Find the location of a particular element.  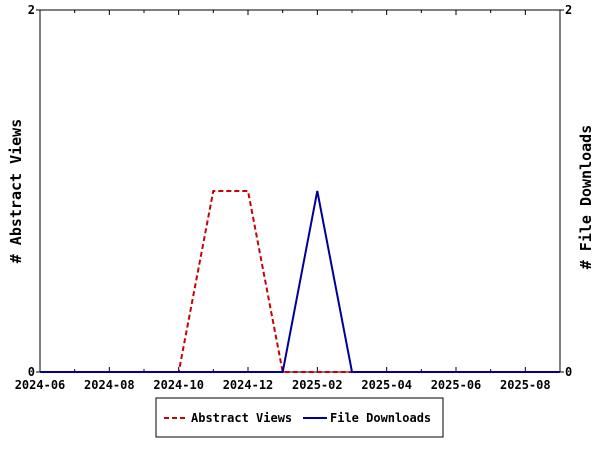

legend-label-file-downloads: File Downloads is located at coordinates (380, 418).